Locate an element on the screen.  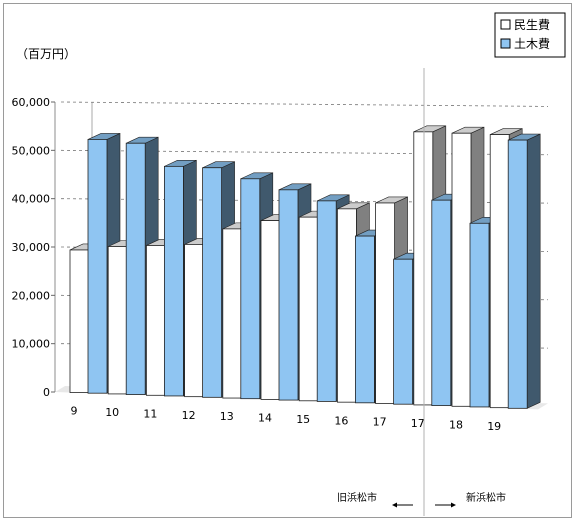
x-tick-label: 11 is located at coordinates (150, 413).